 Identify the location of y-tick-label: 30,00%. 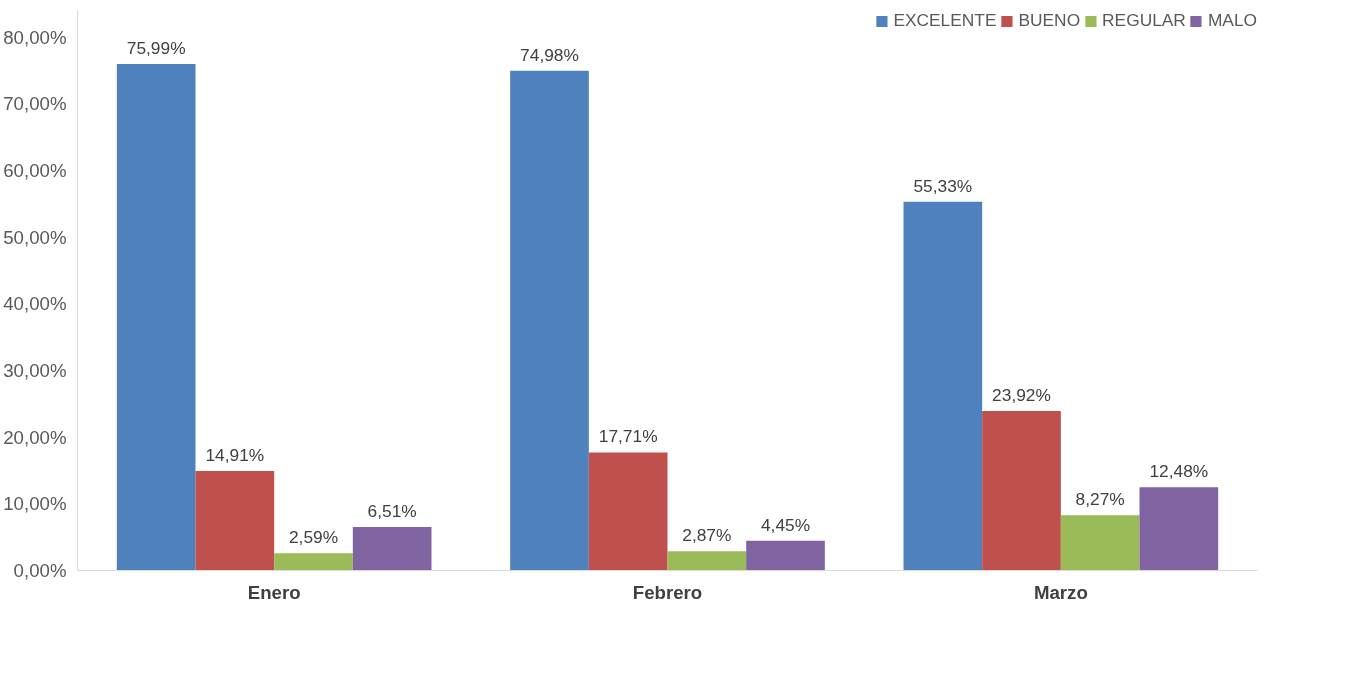
(35, 370).